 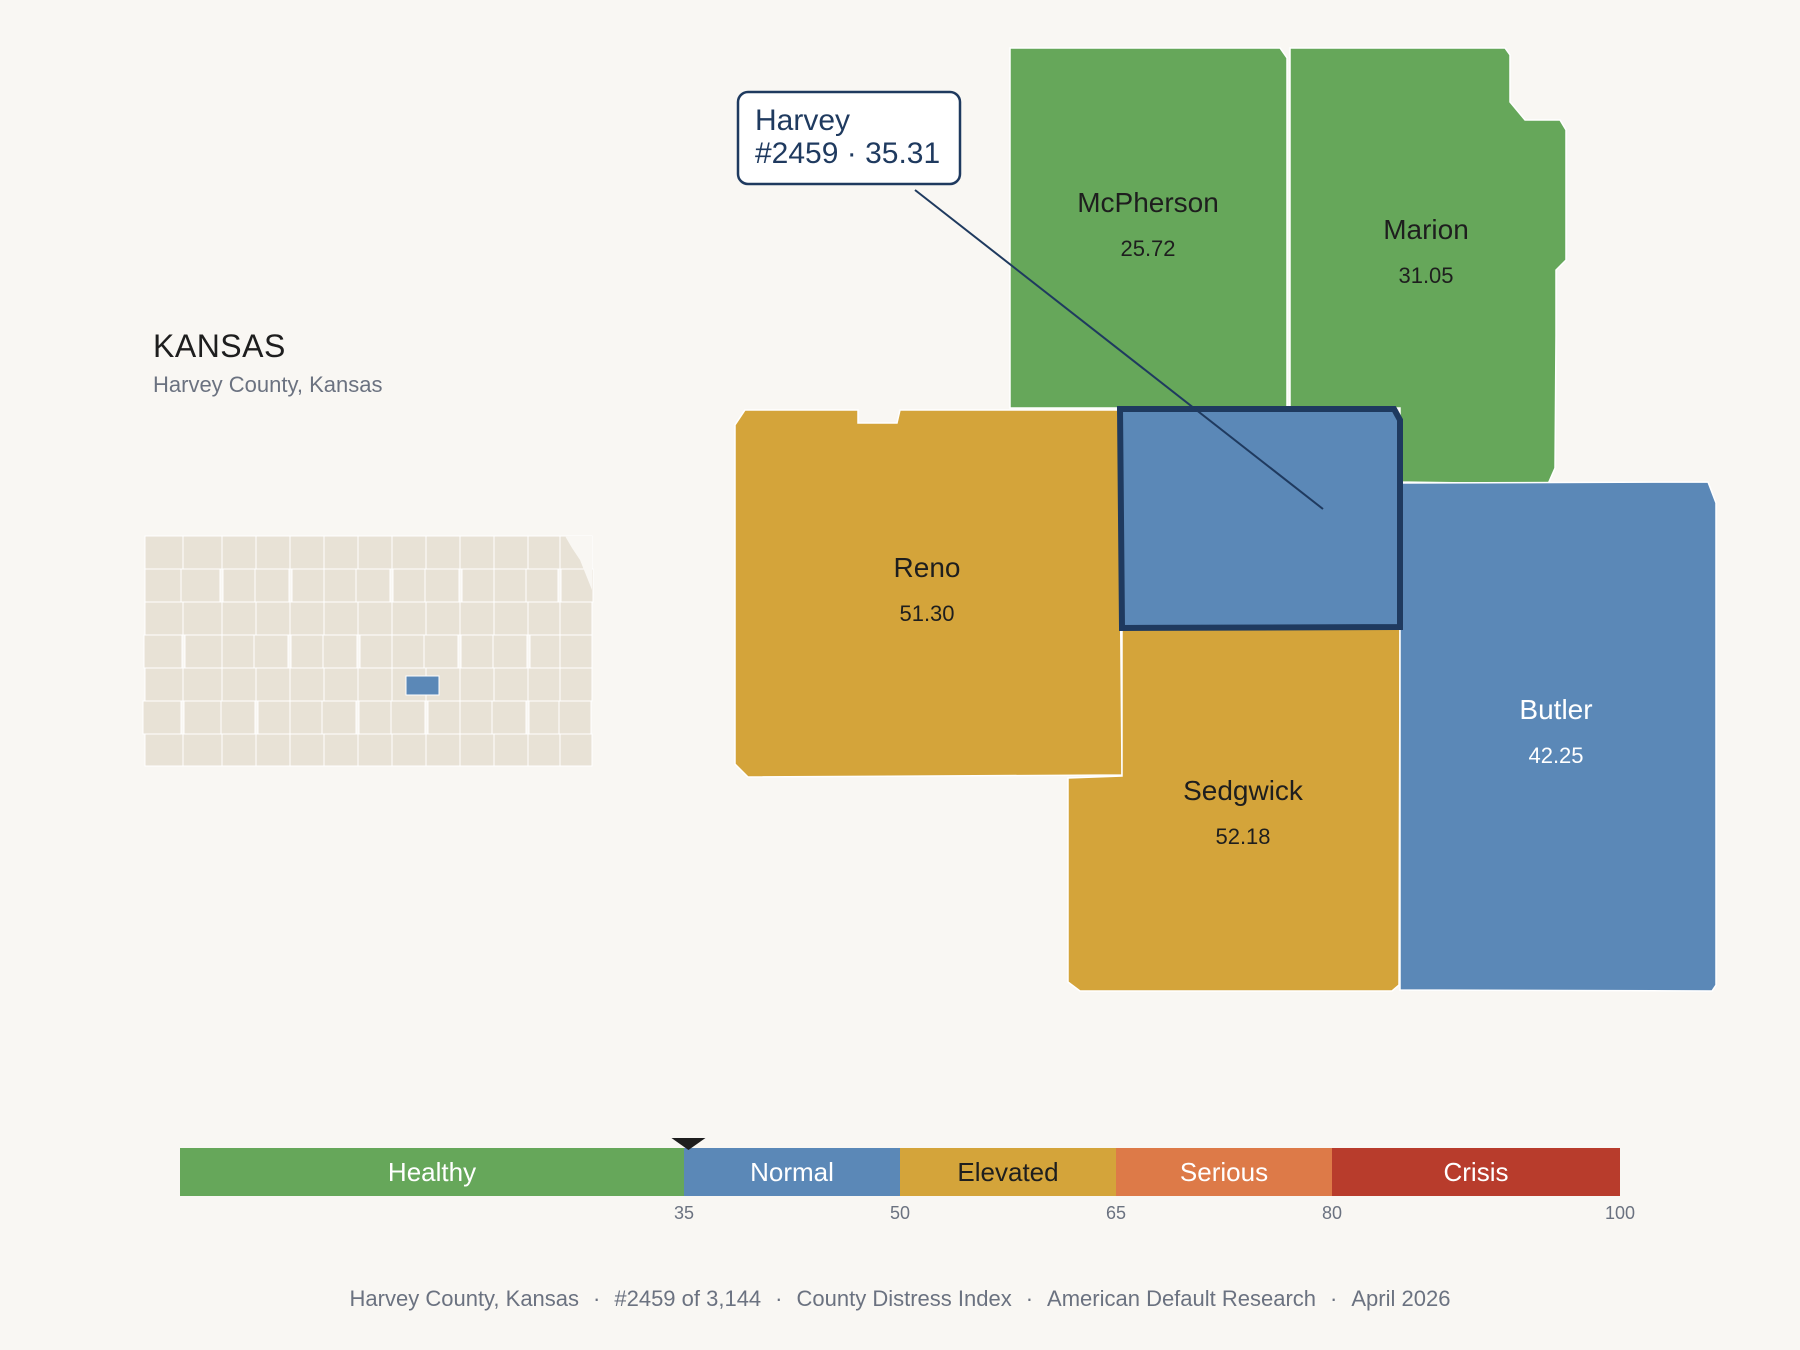 I want to click on county-label-butler: Butler, so click(x=1555, y=709).